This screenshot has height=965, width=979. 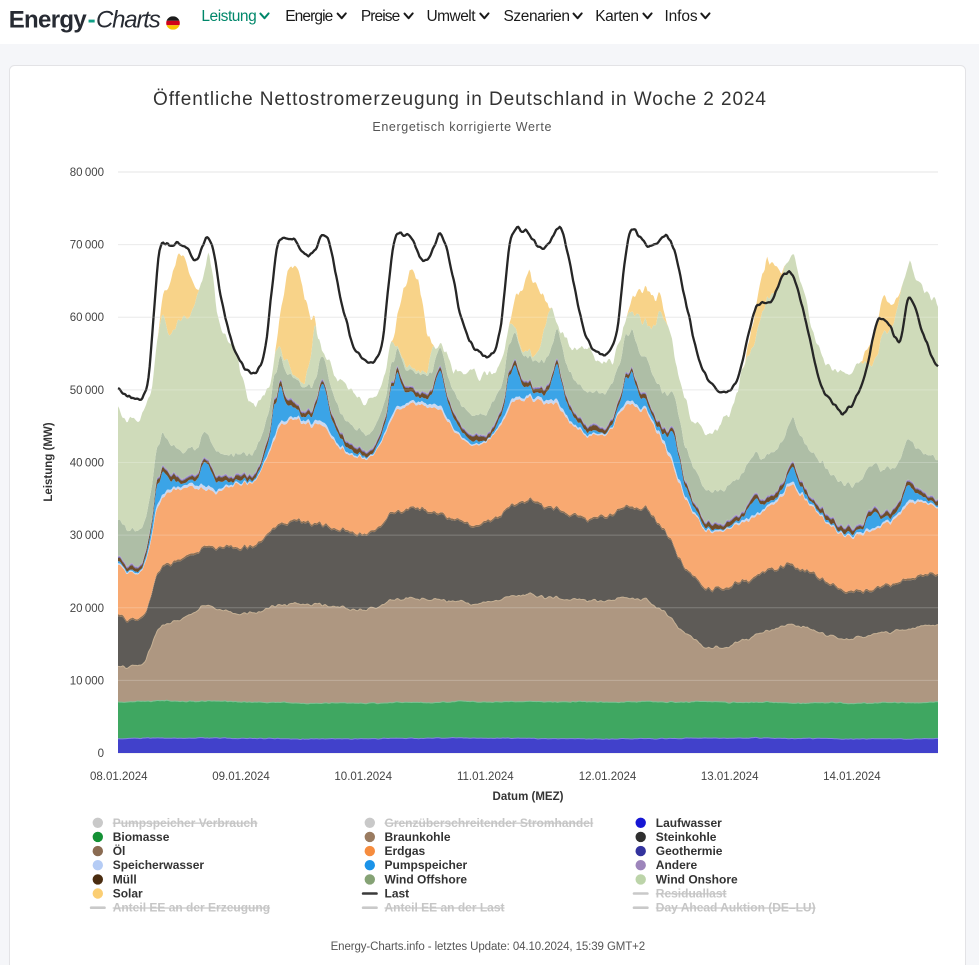 What do you see at coordinates (128, 19) in the screenshot?
I see `svg-text: Charts` at bounding box center [128, 19].